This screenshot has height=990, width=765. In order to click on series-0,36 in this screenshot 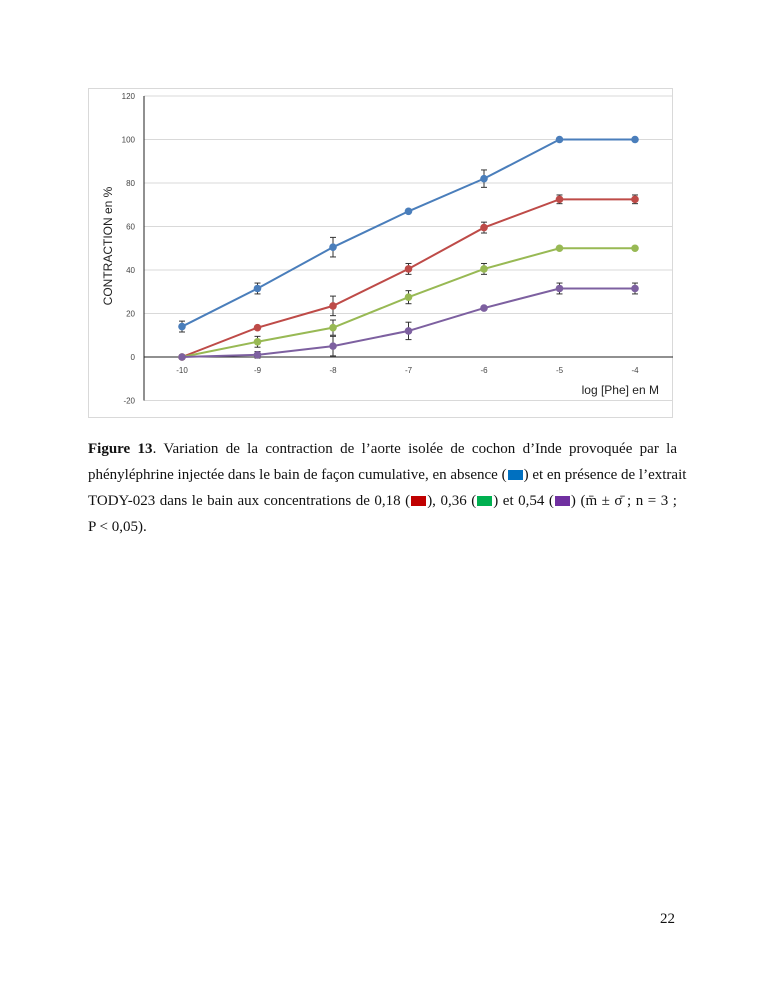, I will do `click(408, 302)`.